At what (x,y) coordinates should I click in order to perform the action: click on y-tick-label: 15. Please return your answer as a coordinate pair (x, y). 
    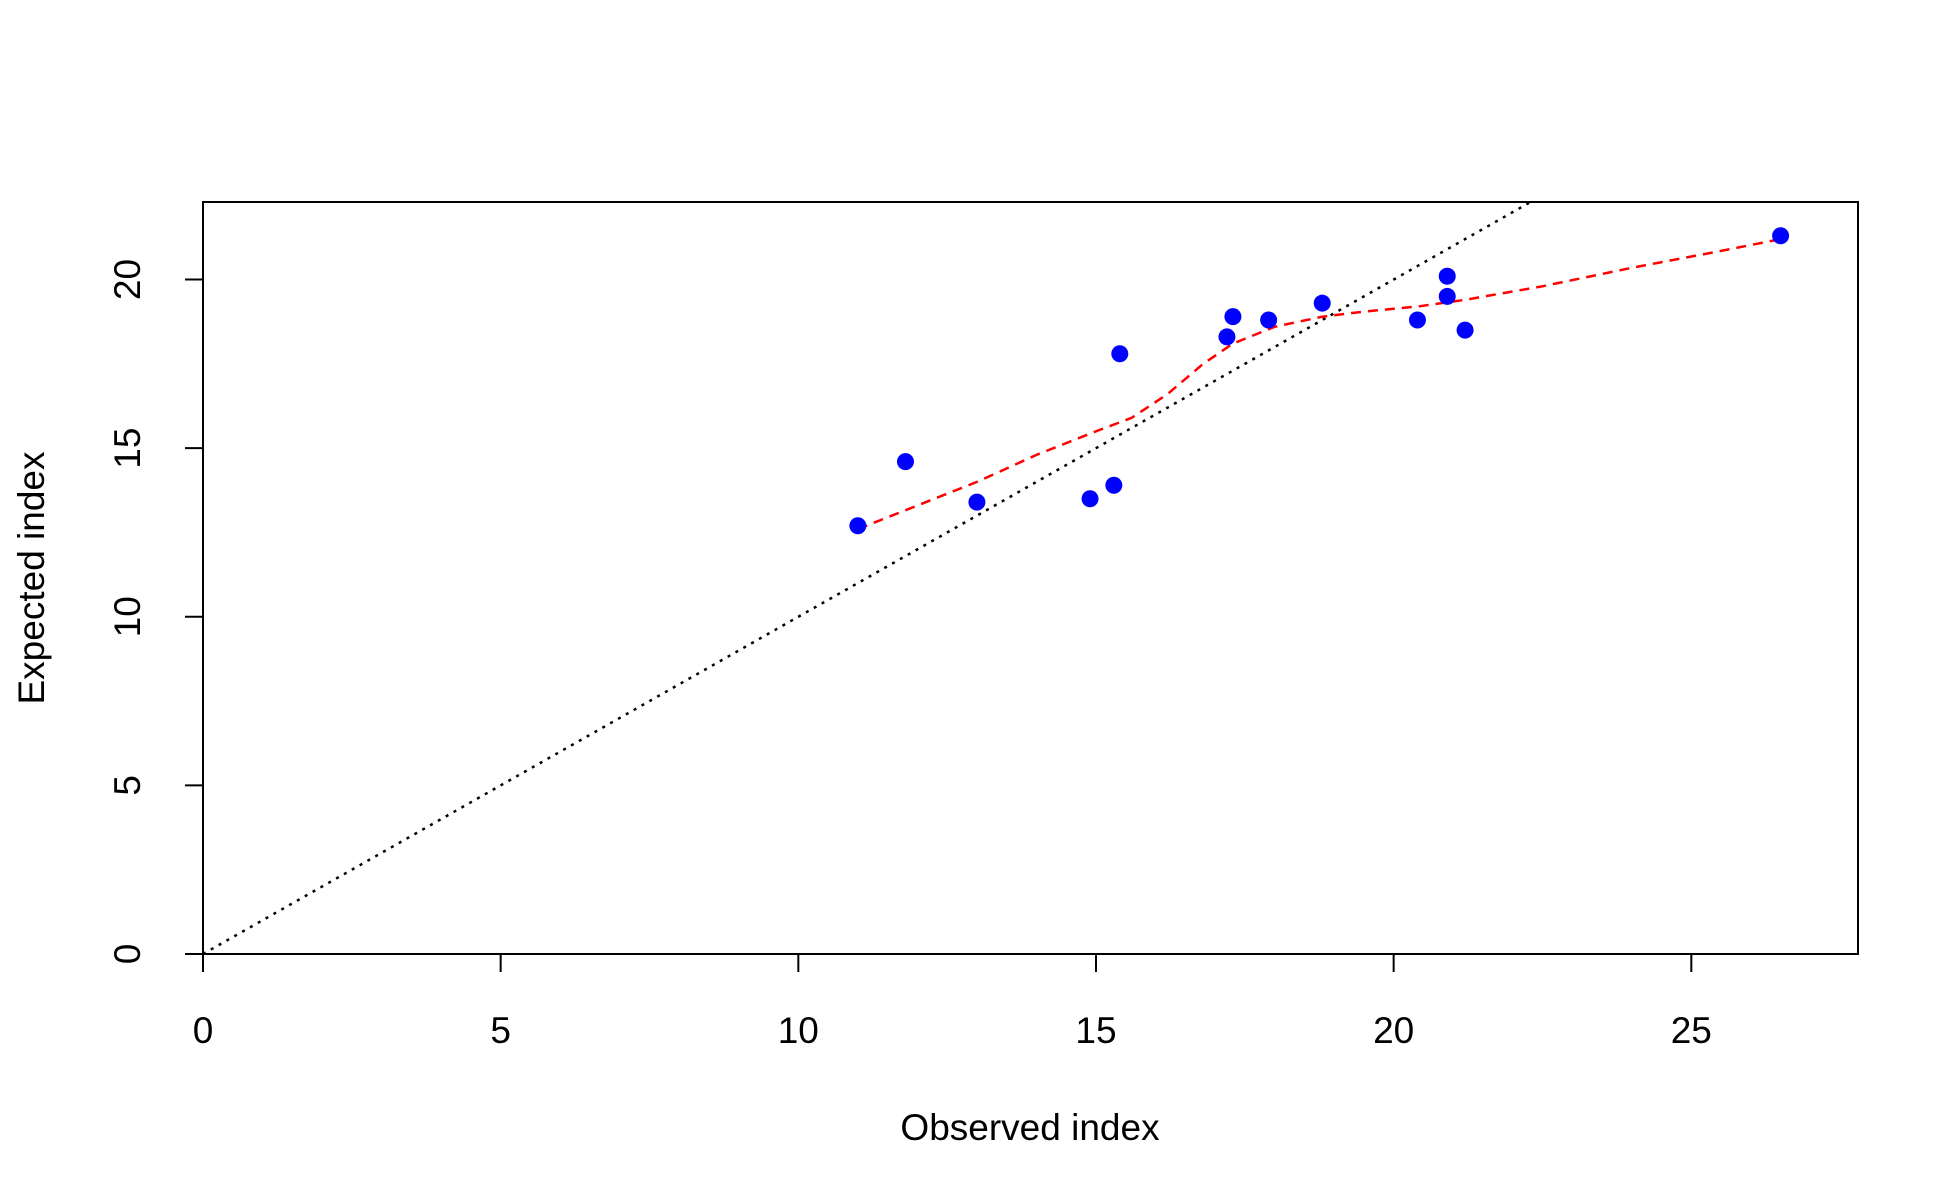
    Looking at the image, I should click on (127, 448).